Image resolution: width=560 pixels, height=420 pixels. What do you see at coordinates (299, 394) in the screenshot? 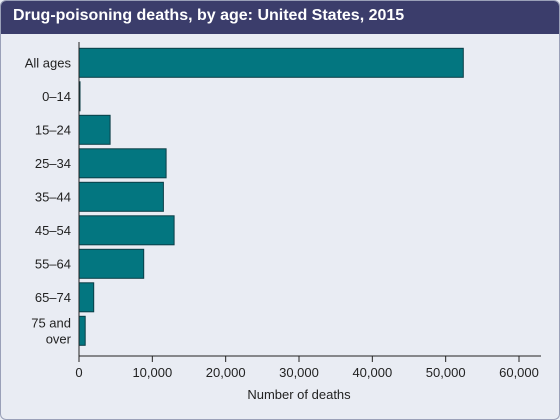
I see `x-axis-title: Number of deaths` at bounding box center [299, 394].